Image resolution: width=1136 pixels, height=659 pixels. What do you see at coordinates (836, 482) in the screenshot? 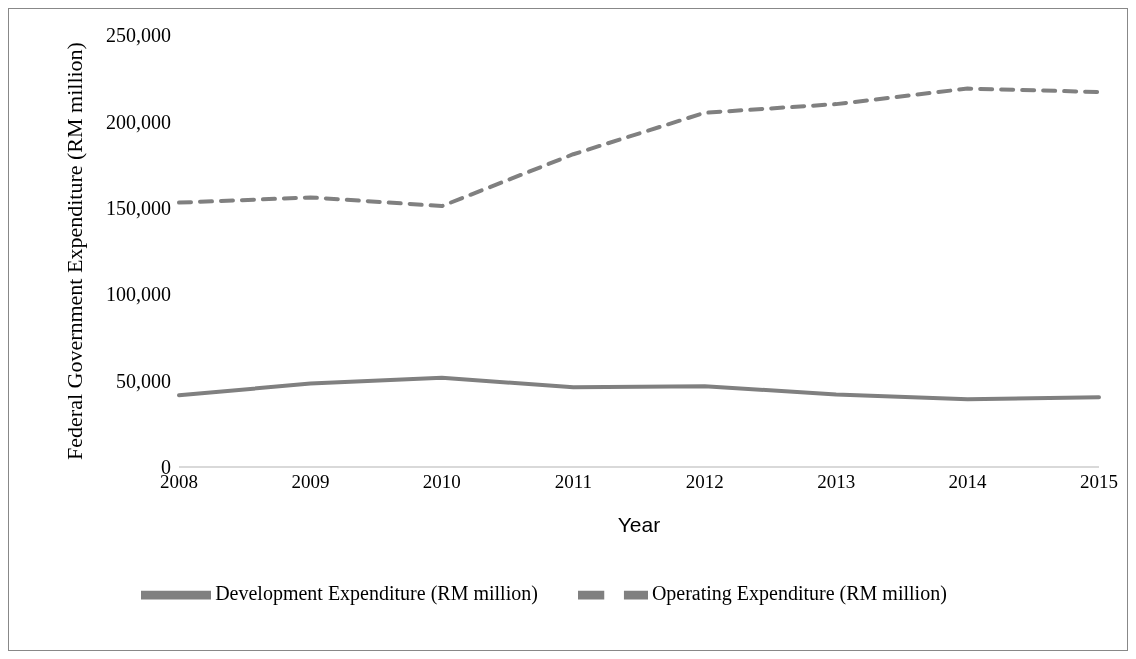
I see `x-tick-label: 2013` at bounding box center [836, 482].